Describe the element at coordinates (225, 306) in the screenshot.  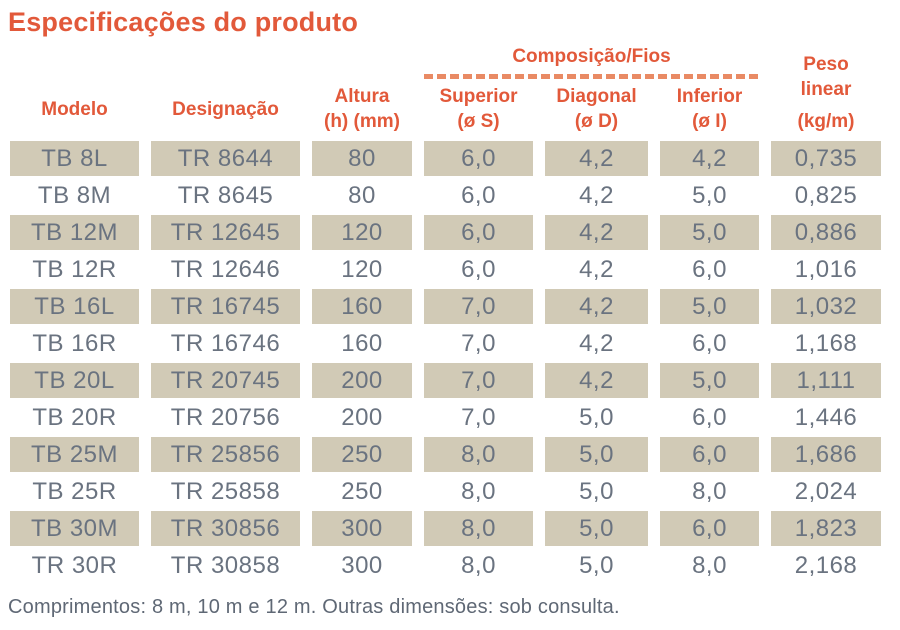
I see `cell-designacao: TR 16745` at that location.